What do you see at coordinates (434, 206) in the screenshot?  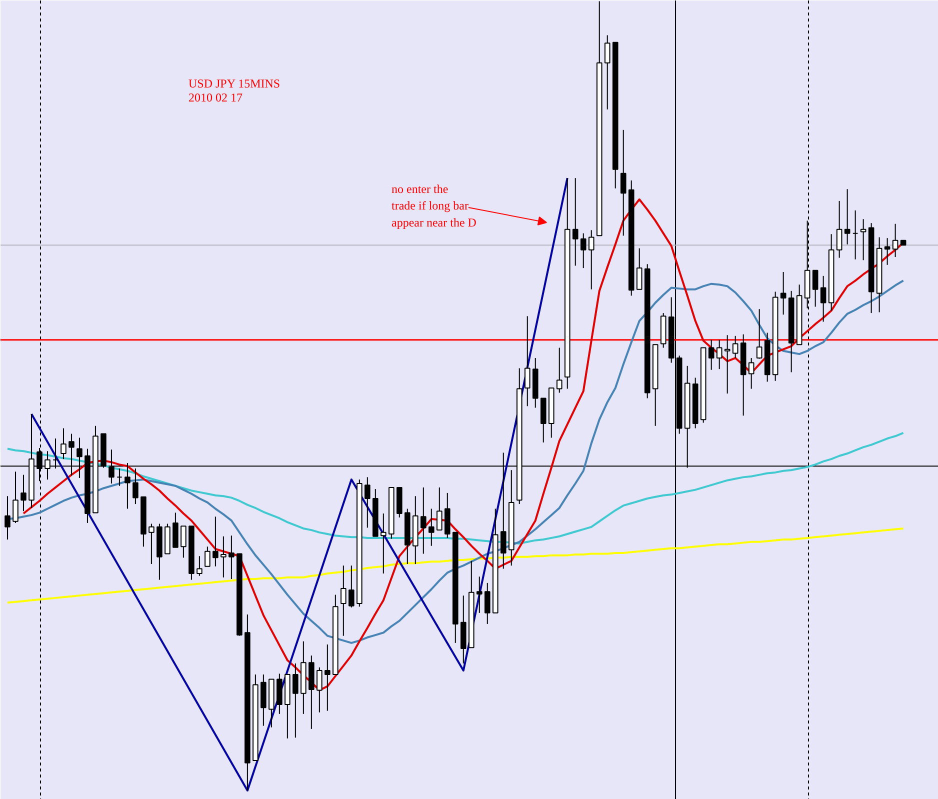 I see `annotation: no enter the trade if long bar appear near the D` at bounding box center [434, 206].